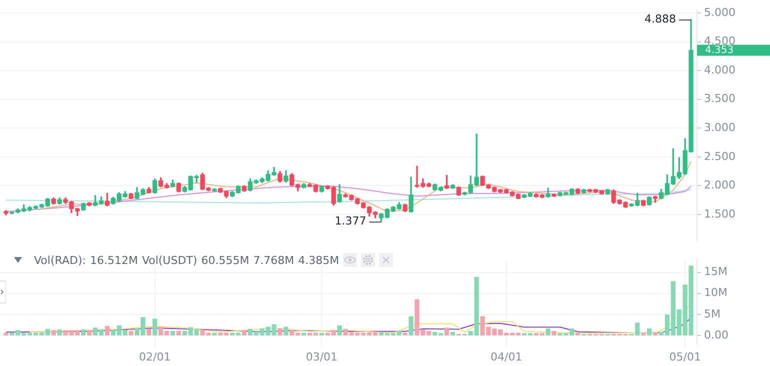  What do you see at coordinates (170, 260) in the screenshot?
I see `annotation: Vol(USDT)` at bounding box center [170, 260].